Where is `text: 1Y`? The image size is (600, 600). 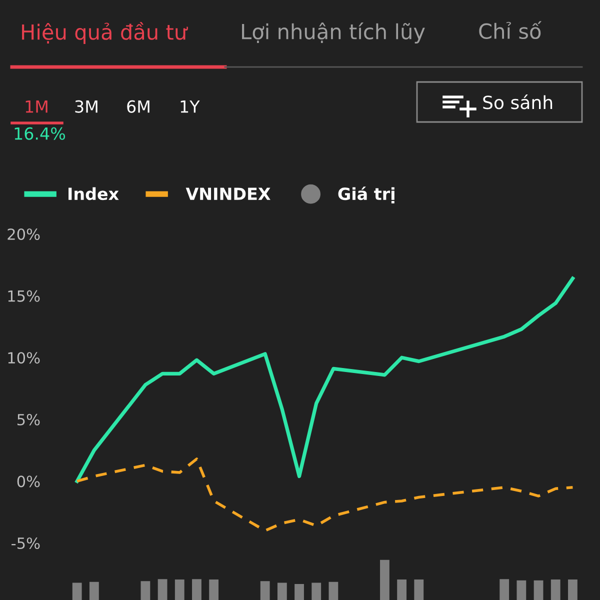
text: 1Y is located at coordinates (190, 106).